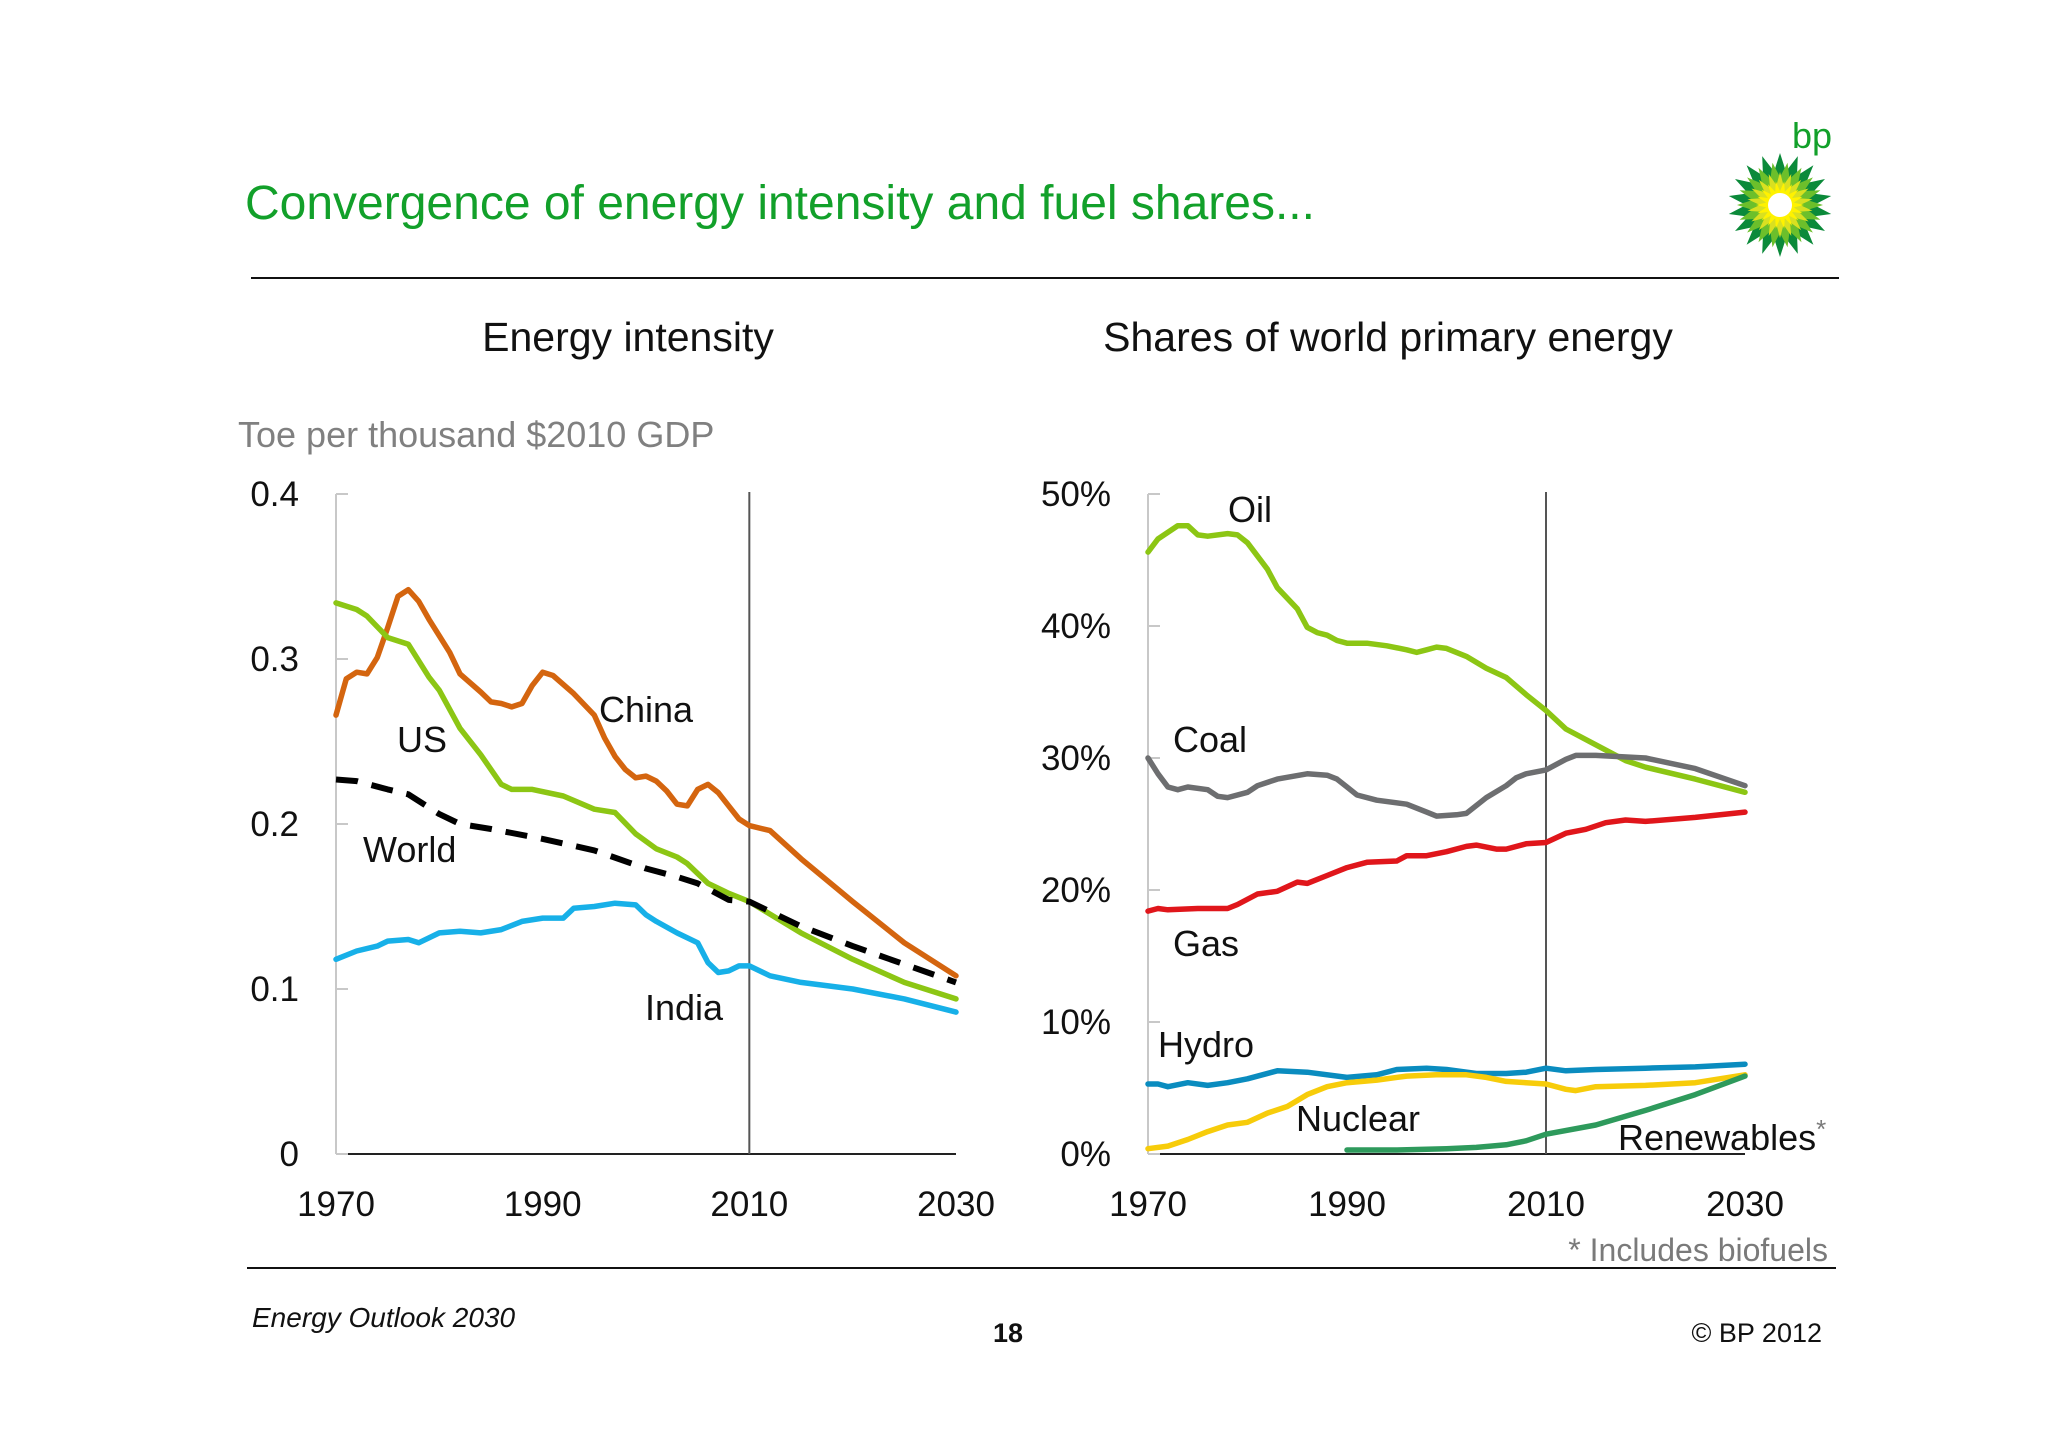  What do you see at coordinates (1045, 278) in the screenshot?
I see `top-divider` at bounding box center [1045, 278].